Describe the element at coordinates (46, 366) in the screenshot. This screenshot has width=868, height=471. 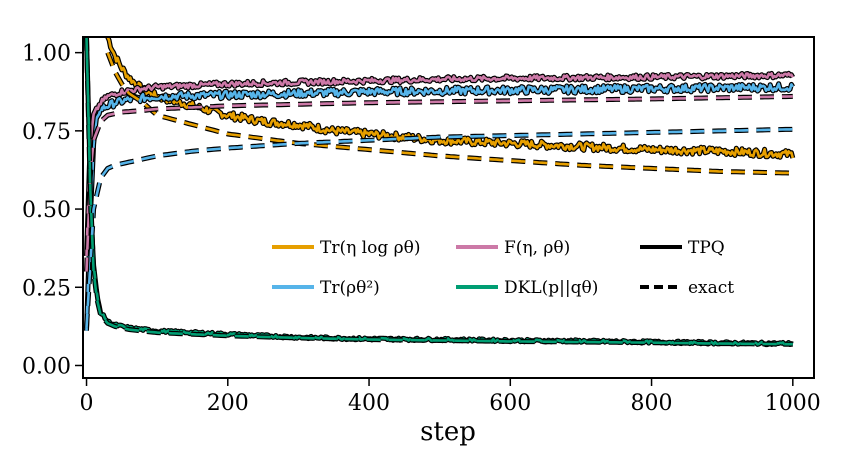
I see `y-tick-label: 0.00` at that location.